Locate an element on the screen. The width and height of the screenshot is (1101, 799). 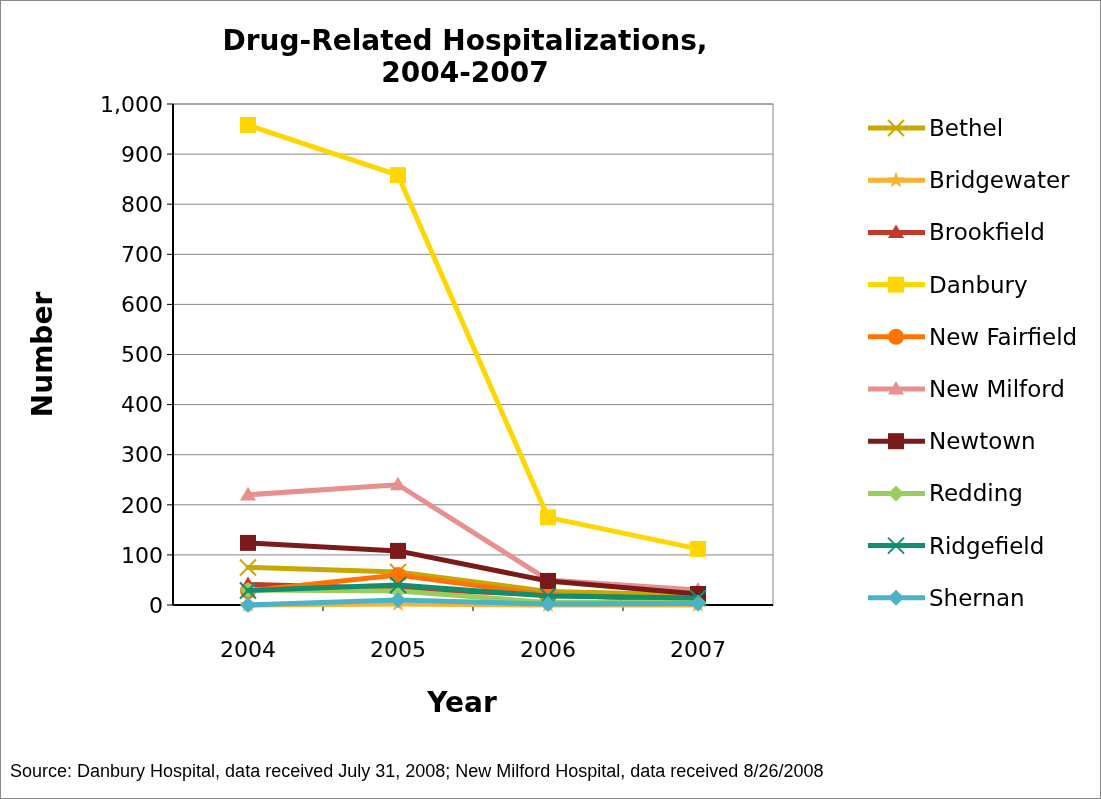
x-tick-label: 2005 is located at coordinates (398, 649).